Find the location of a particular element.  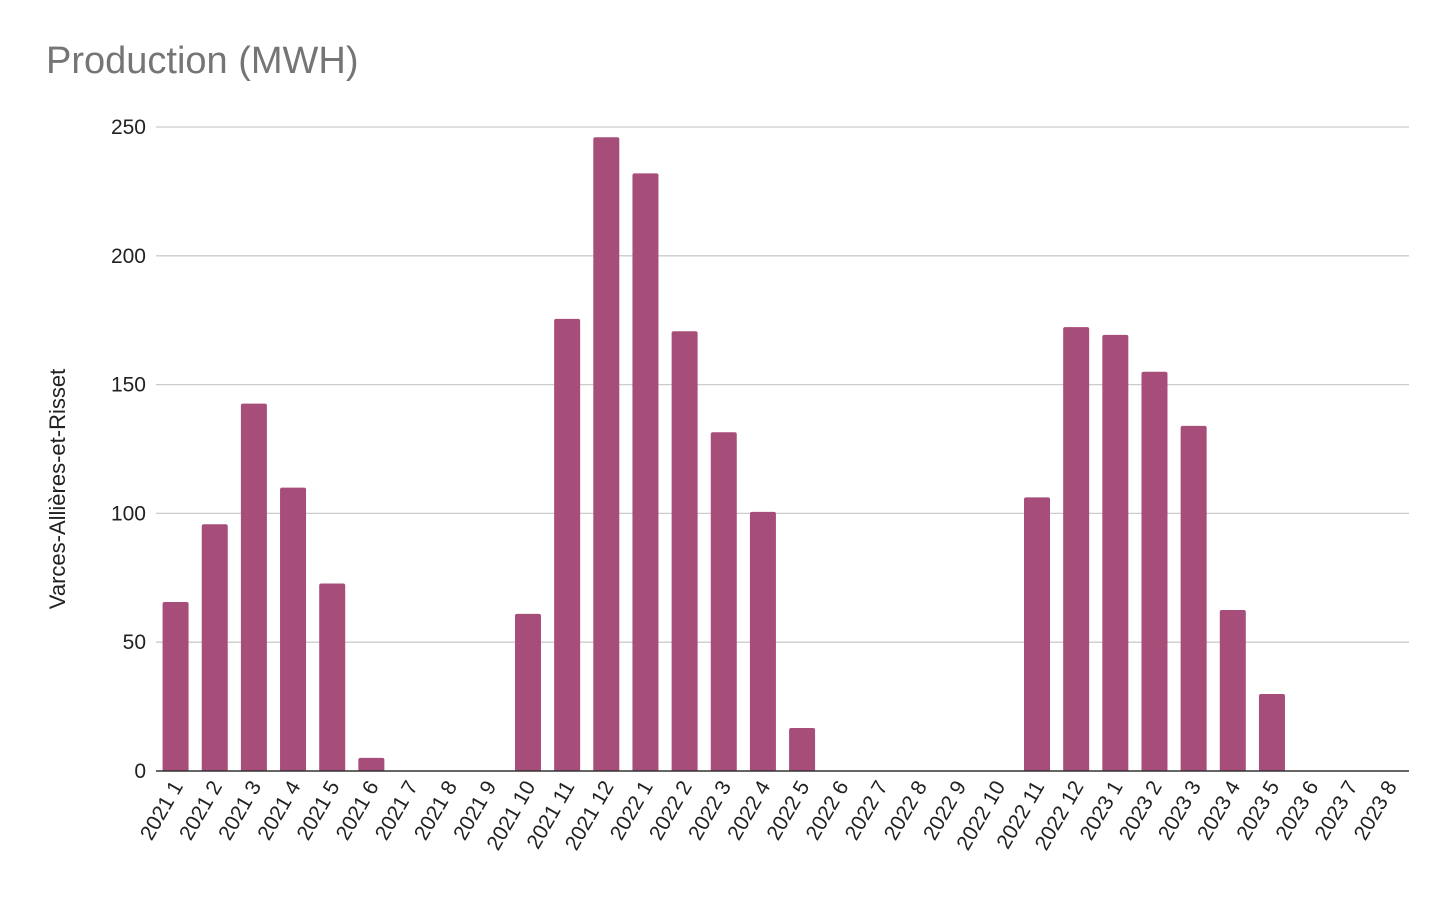

y-tick-label: 100 is located at coordinates (128, 513).